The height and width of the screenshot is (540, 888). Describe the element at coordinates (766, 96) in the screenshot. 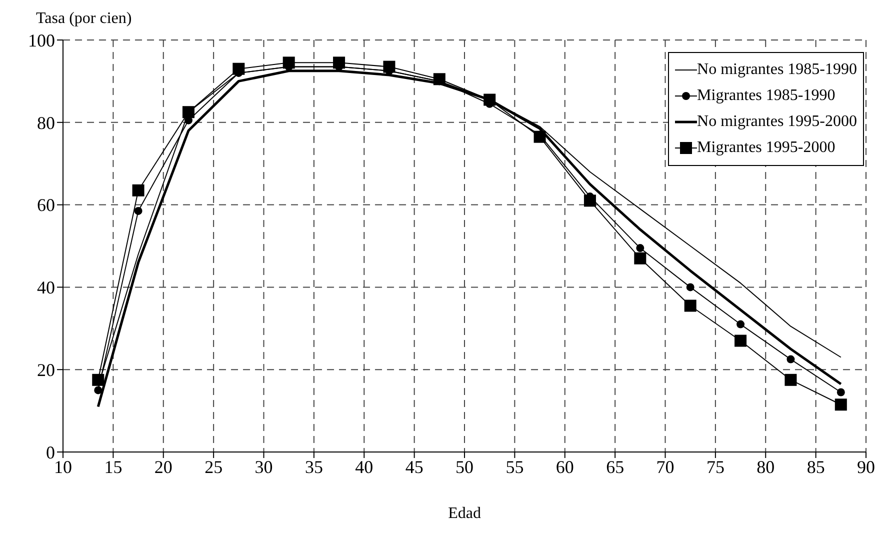

I see `legend-label: Migrantes 1985-1990` at that location.